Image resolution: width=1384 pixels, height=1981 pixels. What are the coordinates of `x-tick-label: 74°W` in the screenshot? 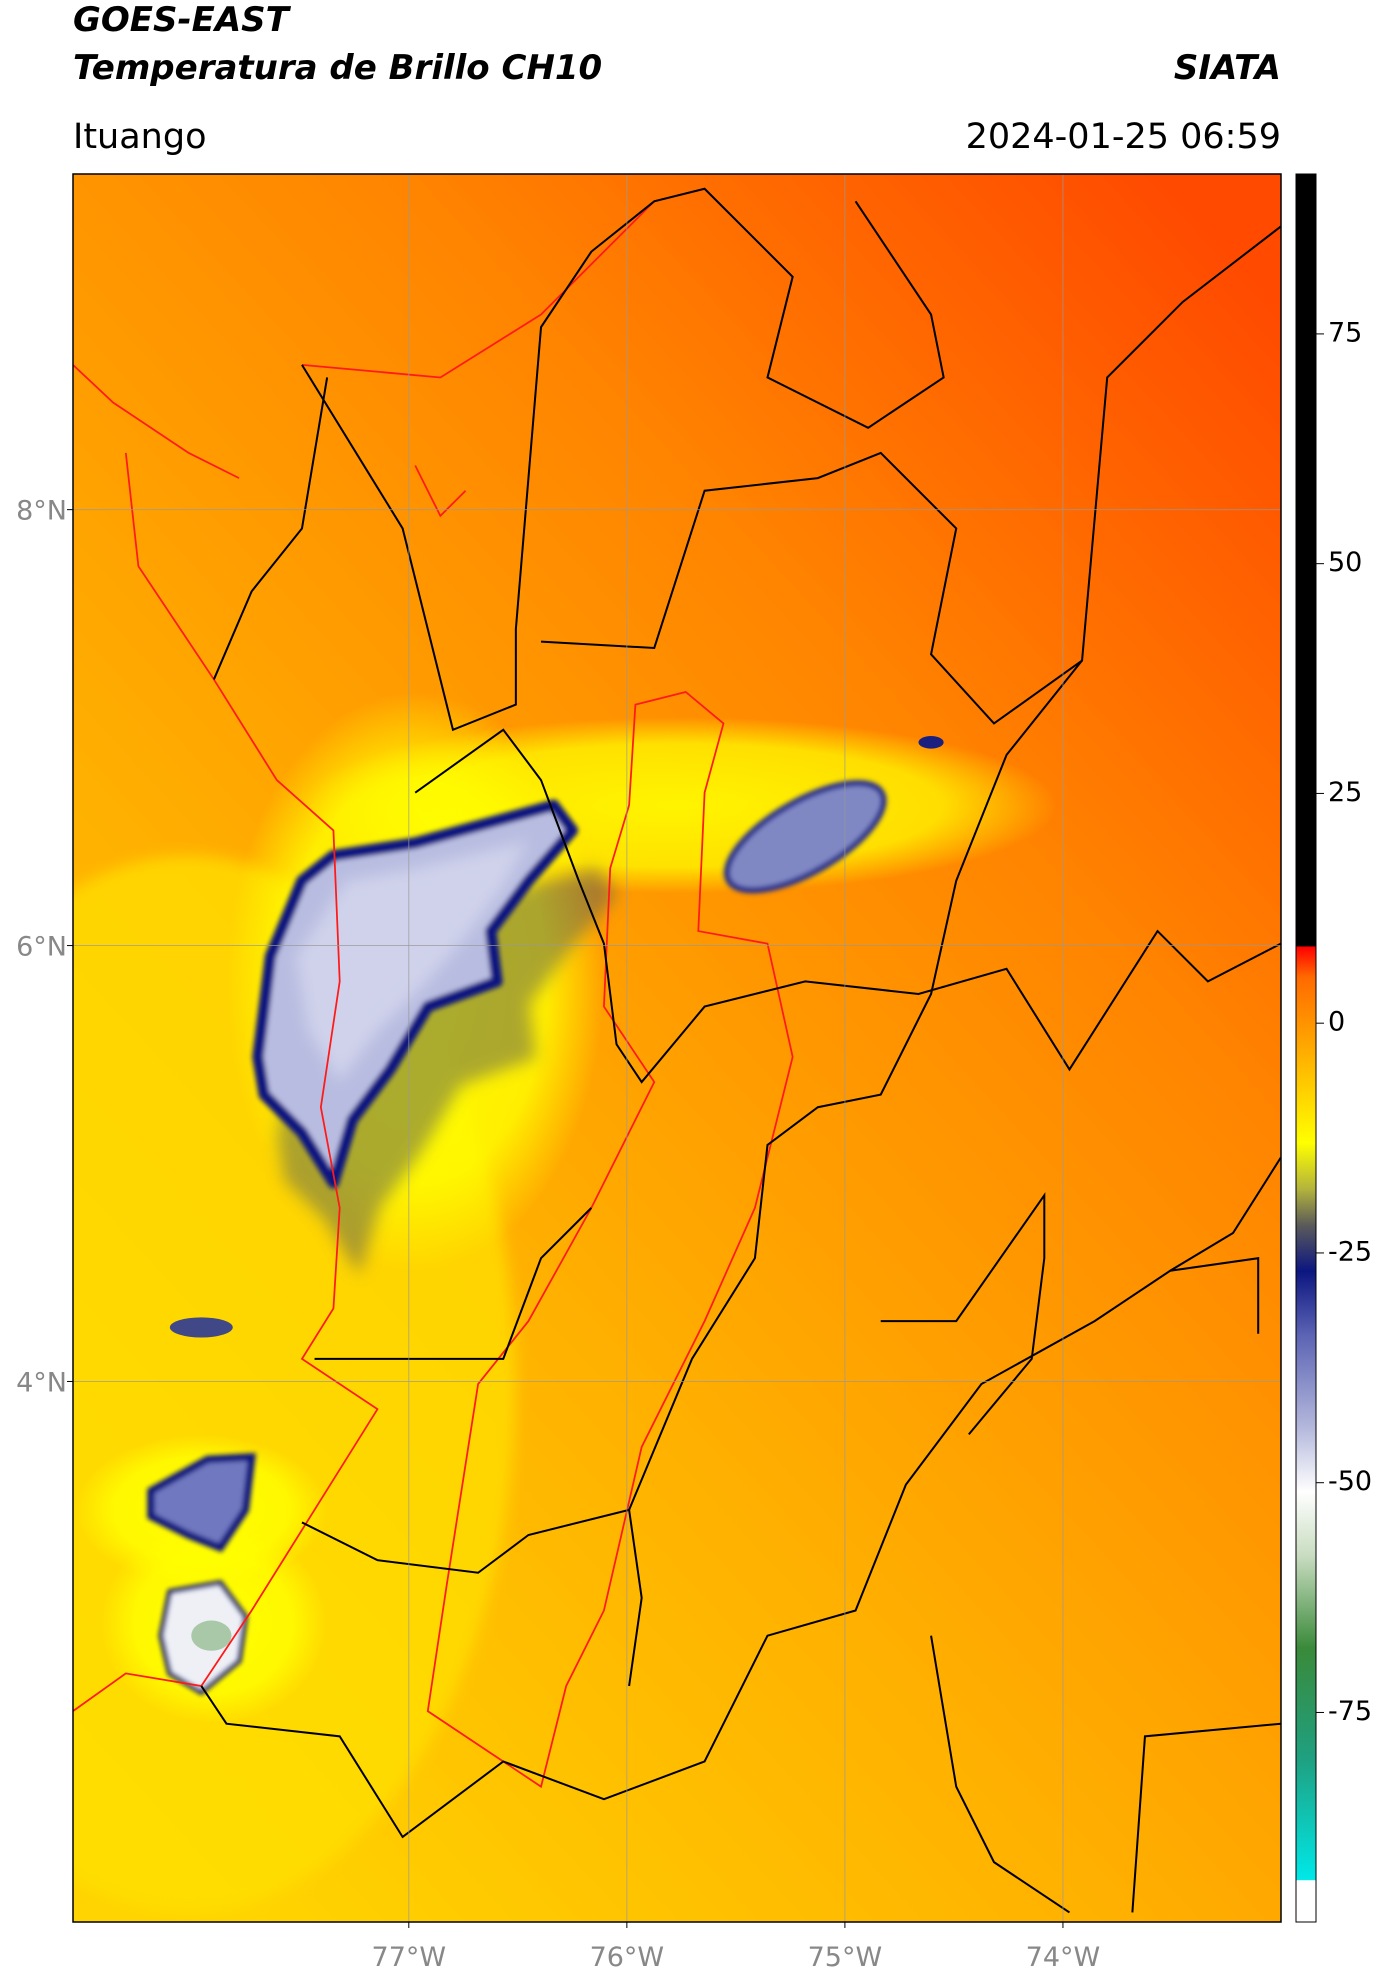 It's located at (1063, 1957).